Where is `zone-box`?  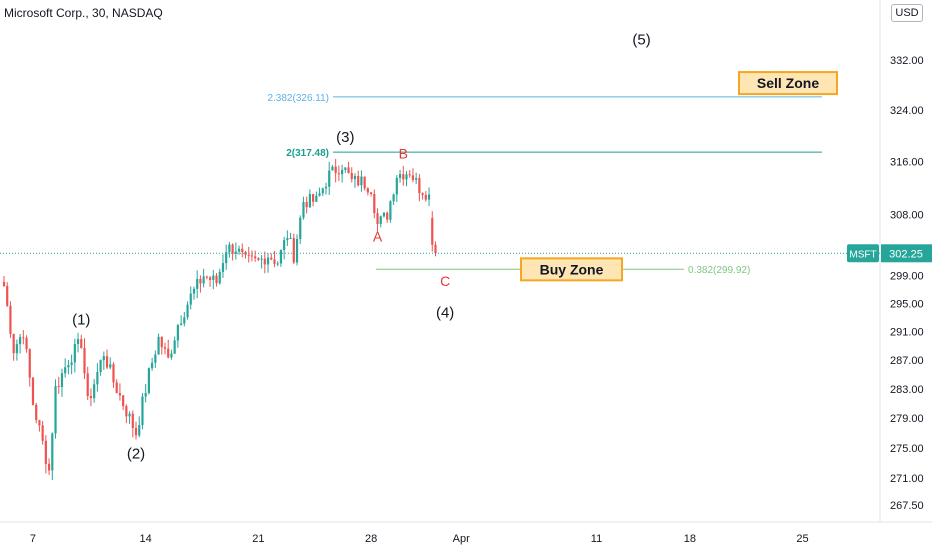 zone-box is located at coordinates (788, 83).